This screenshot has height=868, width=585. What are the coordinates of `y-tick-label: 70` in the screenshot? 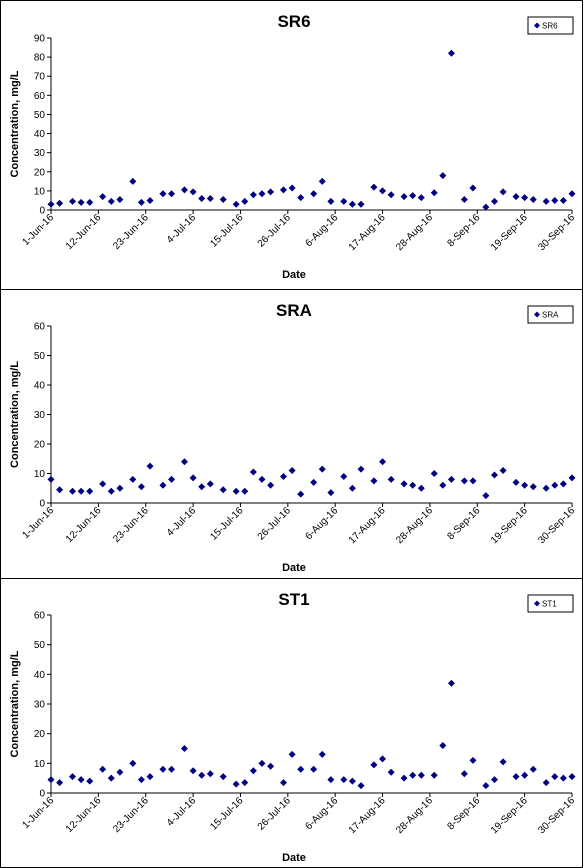 It's located at (40, 77).